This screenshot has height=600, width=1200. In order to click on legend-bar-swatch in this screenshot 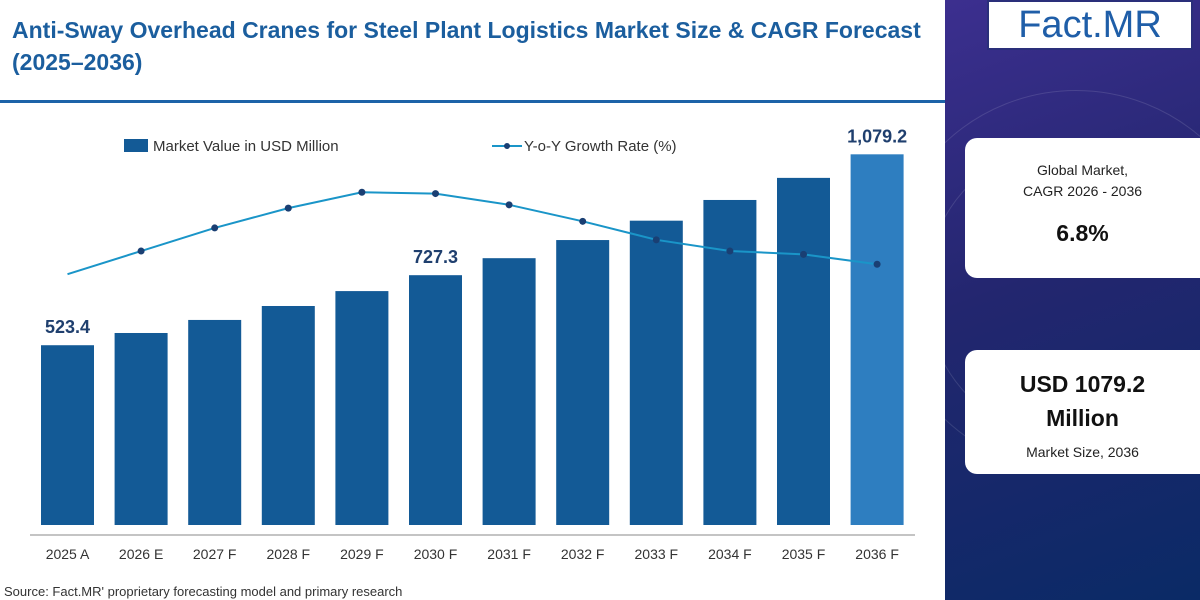, I will do `click(136, 145)`.